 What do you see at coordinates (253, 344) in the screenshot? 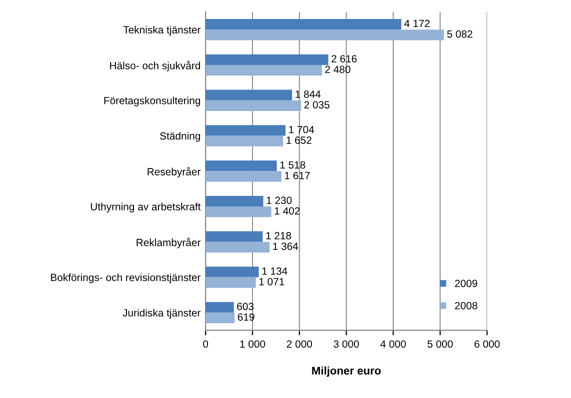
I see `x-tick-label: 1 000` at bounding box center [253, 344].